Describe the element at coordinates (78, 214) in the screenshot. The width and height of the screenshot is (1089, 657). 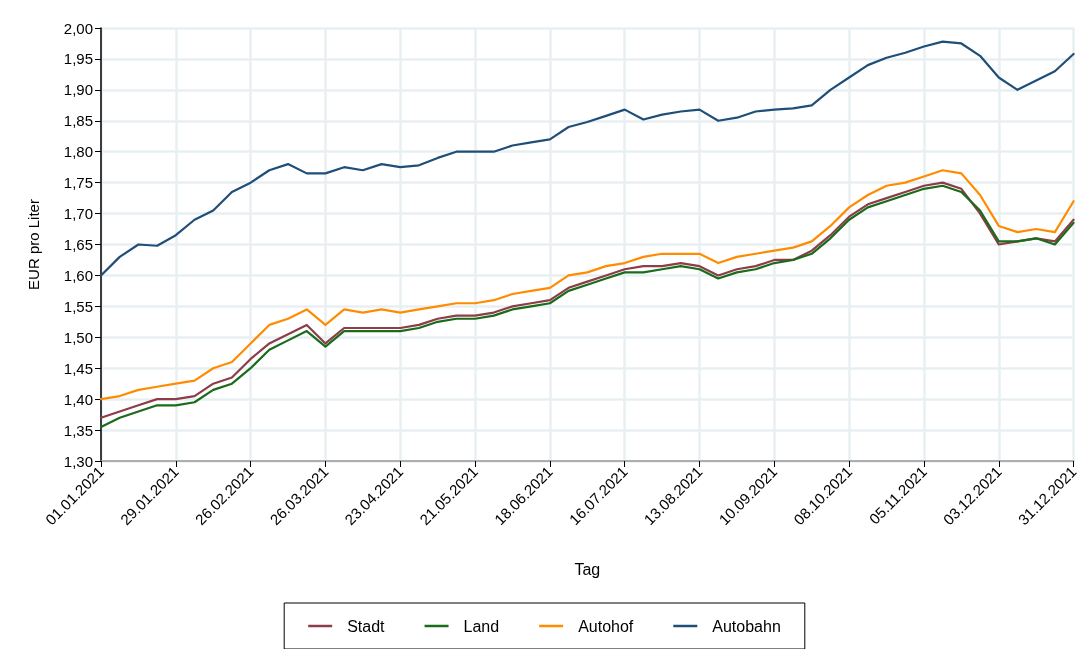
I see `y-tick-label: 1,70` at that location.